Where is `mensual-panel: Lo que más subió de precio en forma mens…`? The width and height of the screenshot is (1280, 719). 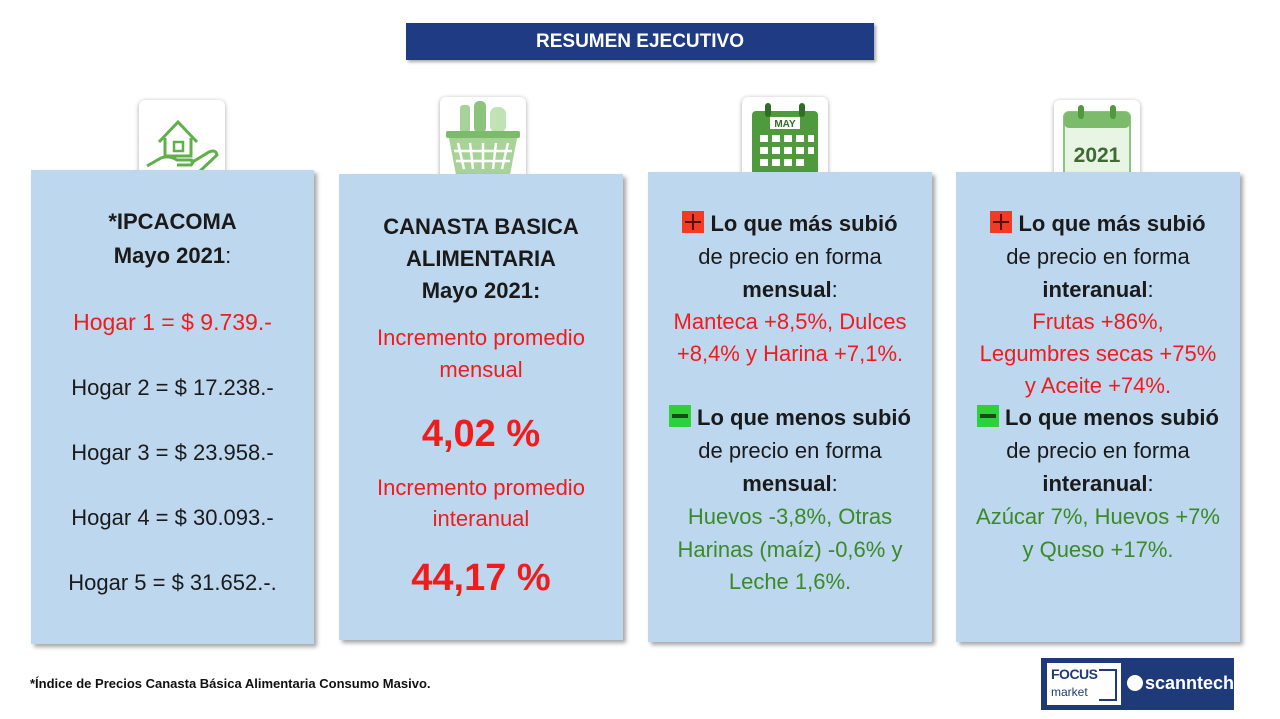 mensual-panel: Lo que más subió de precio en forma mens… is located at coordinates (790, 407).